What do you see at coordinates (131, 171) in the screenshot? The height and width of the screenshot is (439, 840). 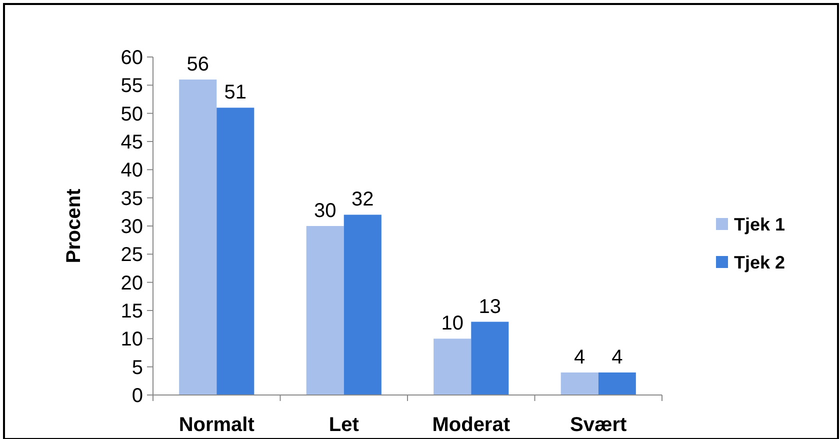 I see `y-tick-label: 40` at bounding box center [131, 171].